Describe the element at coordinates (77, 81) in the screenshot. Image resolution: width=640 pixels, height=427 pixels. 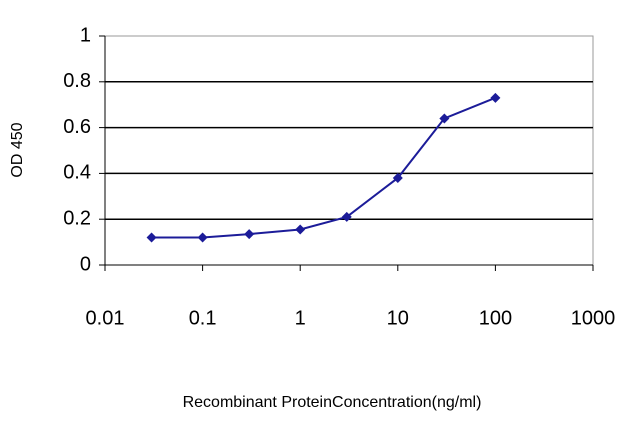
I see `y-tick-label: 0.8` at that location.